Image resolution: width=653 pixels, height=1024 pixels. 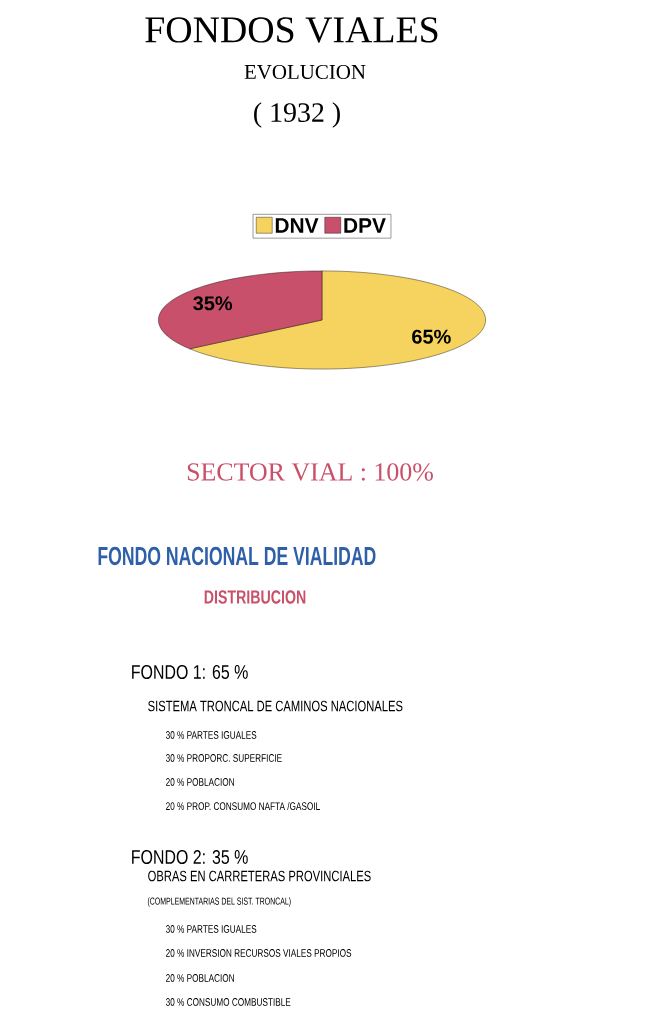 I want to click on chart-subtitle: EVOLUCION, so click(x=305, y=72).